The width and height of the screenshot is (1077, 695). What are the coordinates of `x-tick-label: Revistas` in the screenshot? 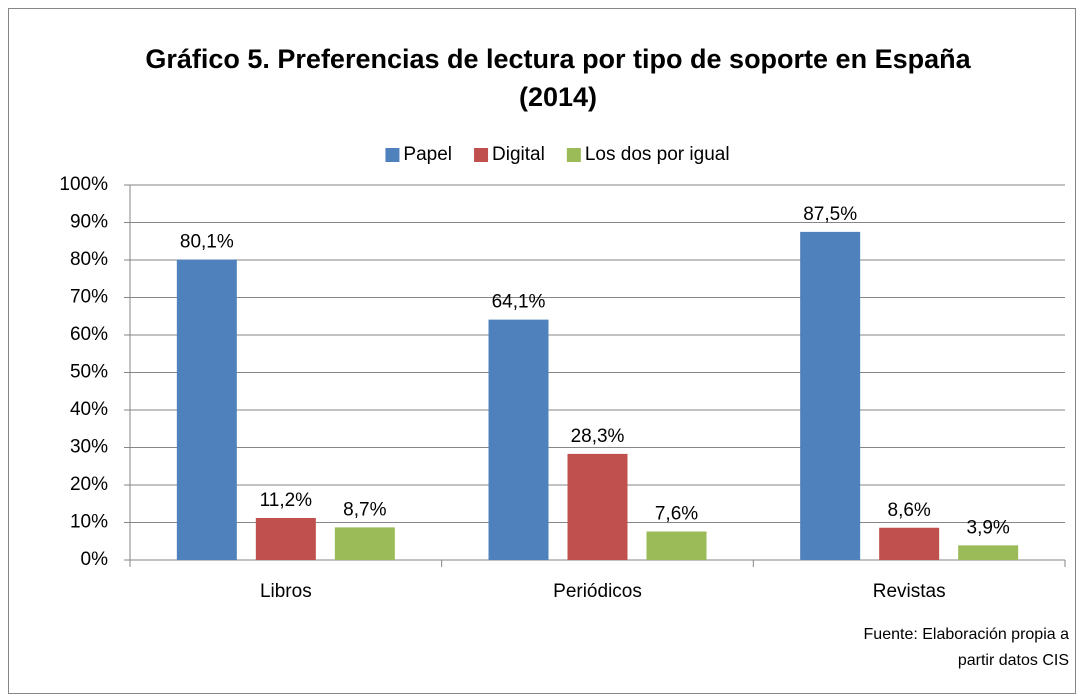 It's located at (909, 591).